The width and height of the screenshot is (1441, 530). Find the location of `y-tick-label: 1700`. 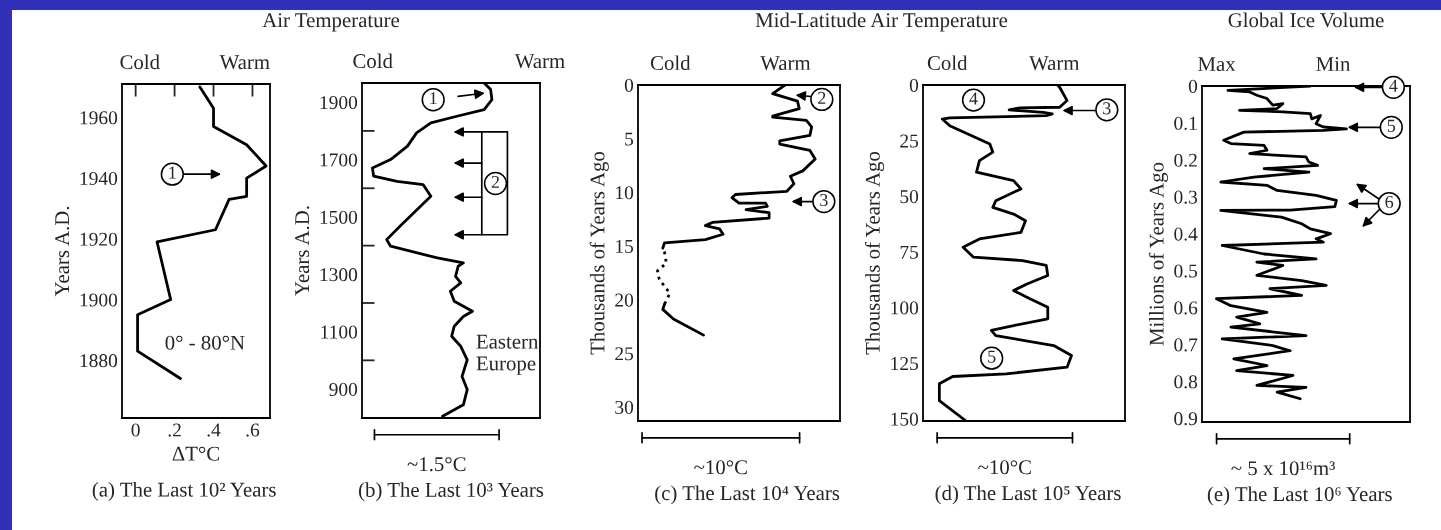

y-tick-label: 1700 is located at coordinates (339, 160).